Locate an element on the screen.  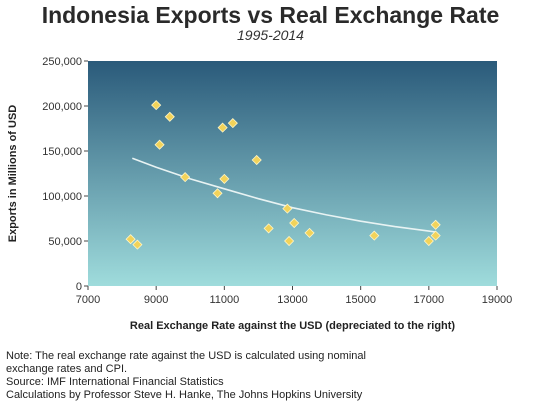
x-tick-label: 9000 is located at coordinates (156, 300).